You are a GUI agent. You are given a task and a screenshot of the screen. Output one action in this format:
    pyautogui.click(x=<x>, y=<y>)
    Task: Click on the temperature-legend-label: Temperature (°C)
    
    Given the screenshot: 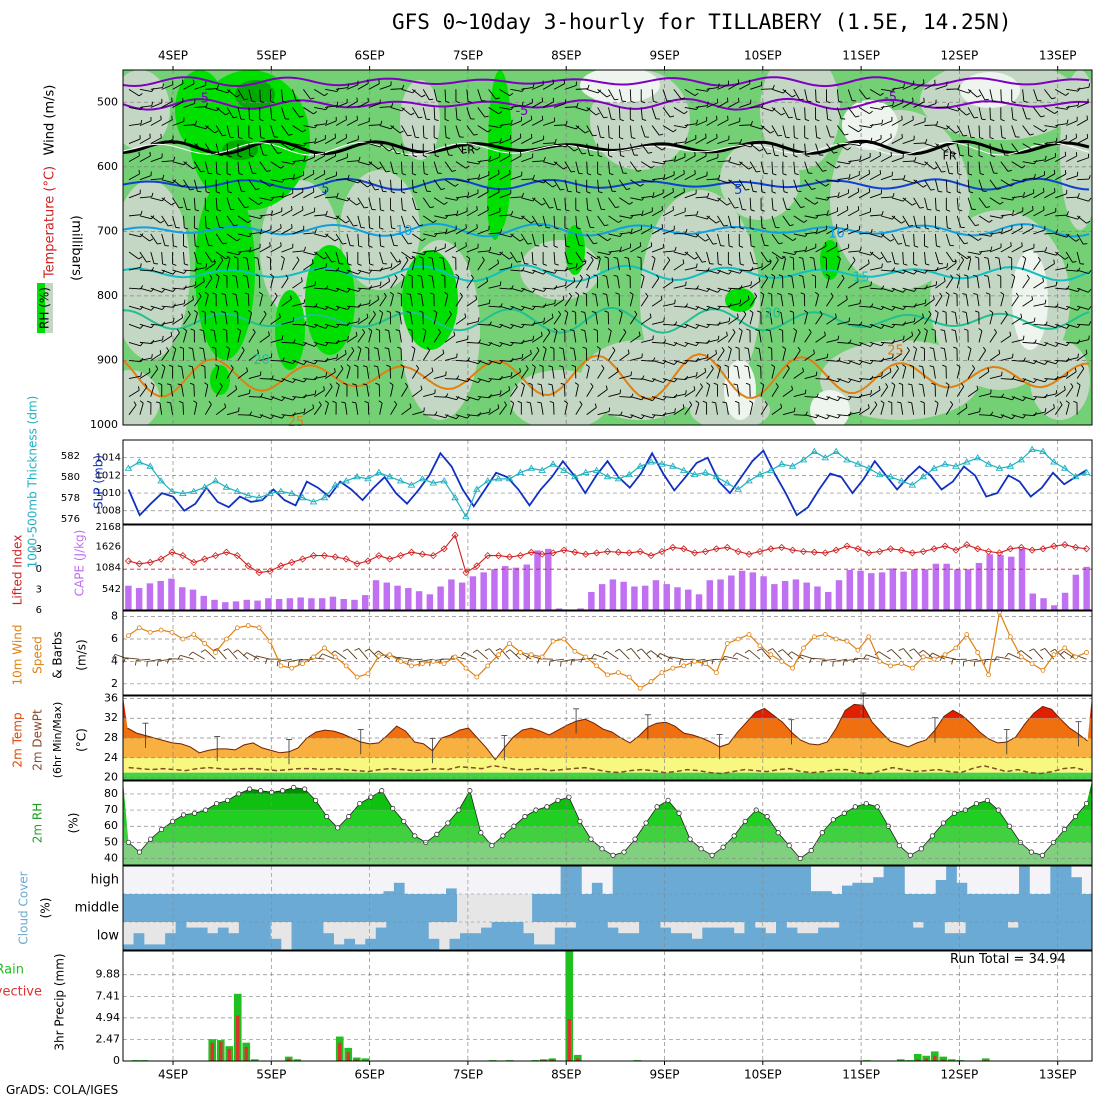 What is the action you would take?
    pyautogui.click(x=50, y=222)
    